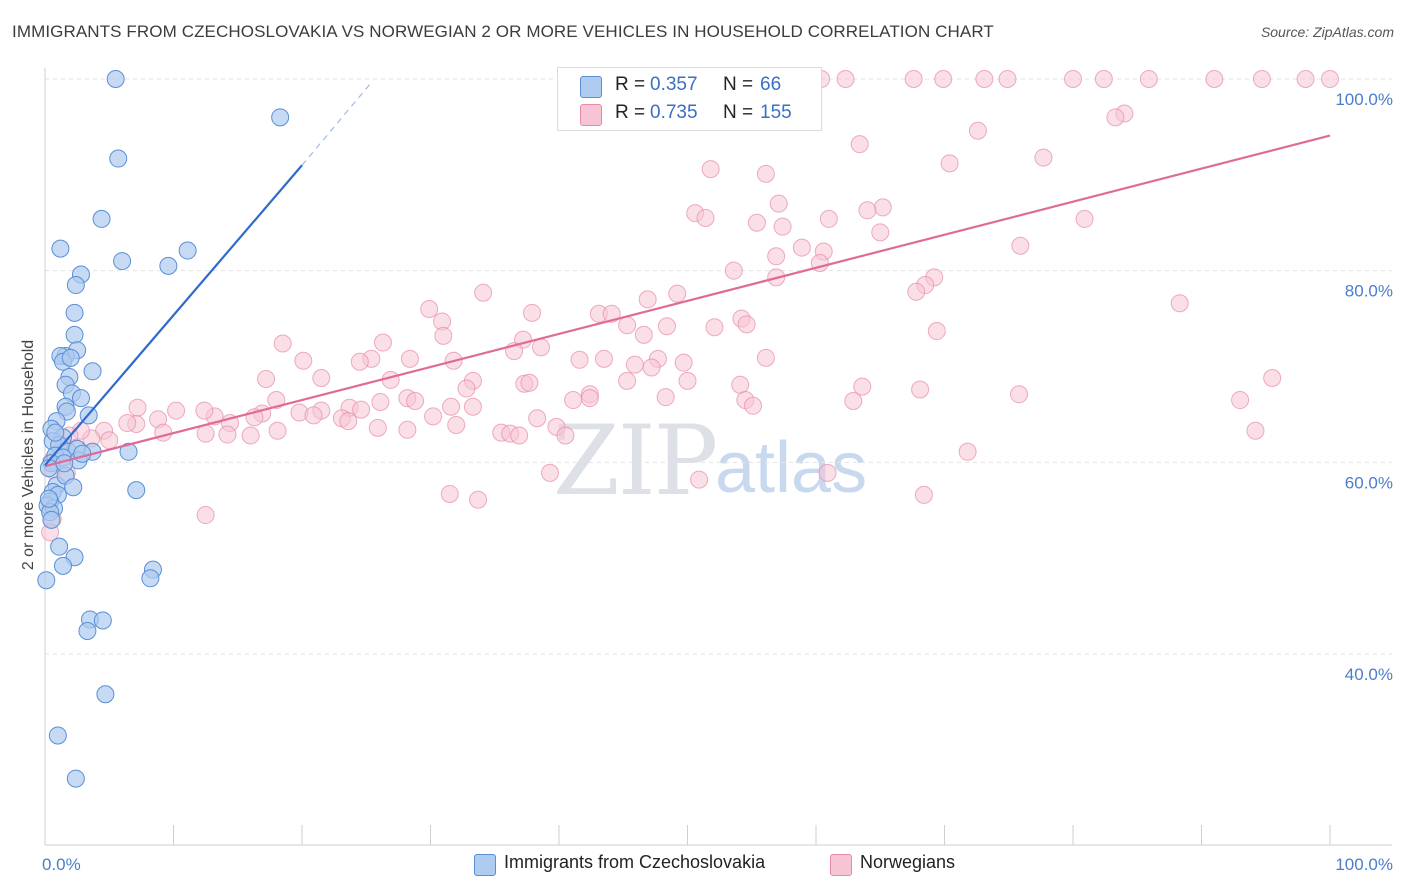 This screenshot has width=1406, height=892. What do you see at coordinates (485, 865) in the screenshot?
I see `bottom-legend-swatch-blue` at bounding box center [485, 865].